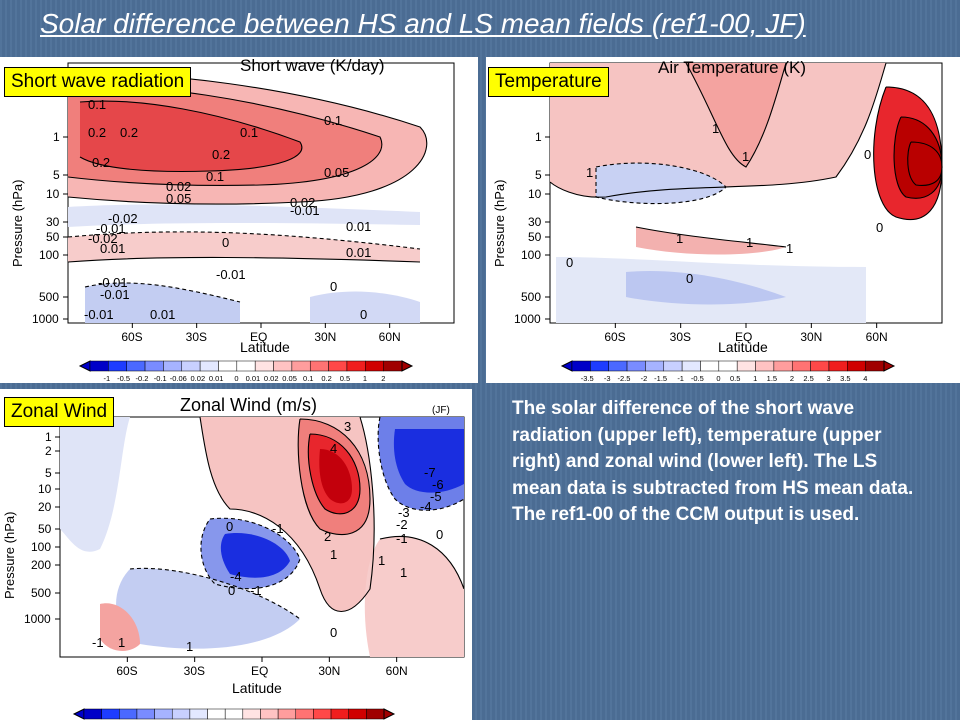  I want to click on colorbar-tick-label: 0.2, so click(326, 378).